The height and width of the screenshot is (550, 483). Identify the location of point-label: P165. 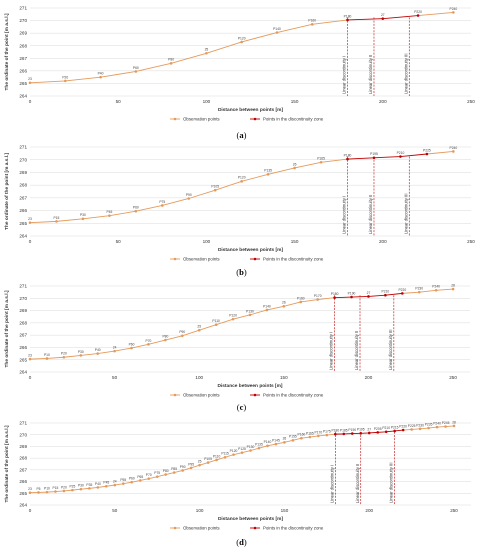
(310, 433).